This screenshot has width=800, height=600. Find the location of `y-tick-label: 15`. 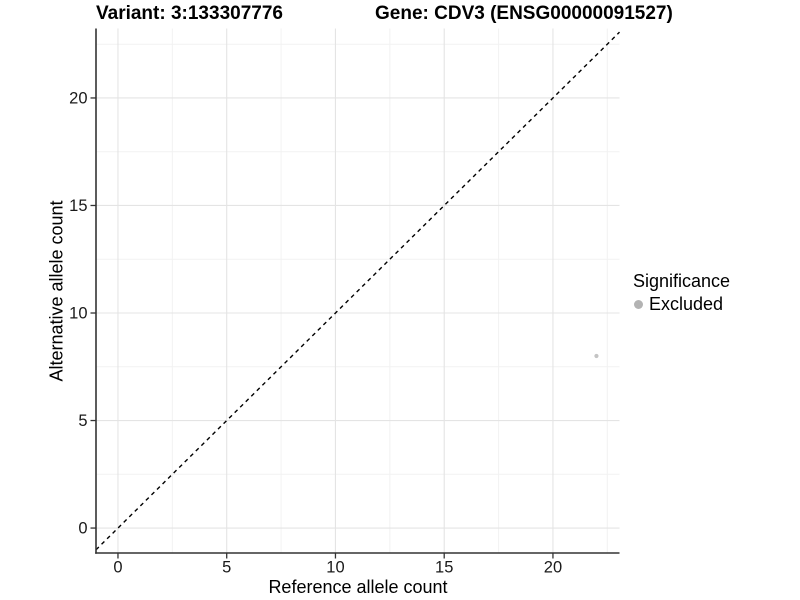

y-tick-label: 15 is located at coordinates (78, 206).